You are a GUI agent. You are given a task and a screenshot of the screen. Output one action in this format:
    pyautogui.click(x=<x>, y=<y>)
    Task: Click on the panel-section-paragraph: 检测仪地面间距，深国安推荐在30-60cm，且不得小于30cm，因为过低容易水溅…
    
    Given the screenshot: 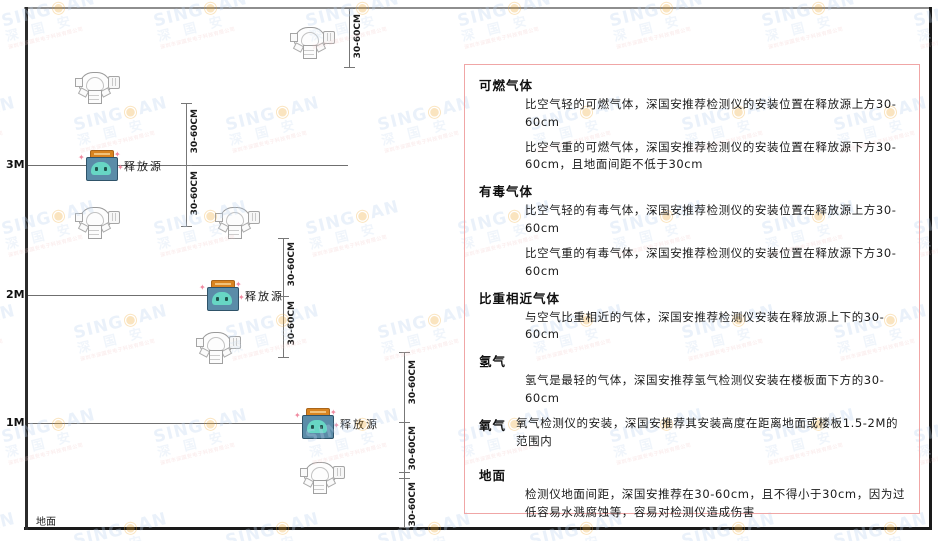 What is the action you would take?
    pyautogui.click(x=715, y=503)
    